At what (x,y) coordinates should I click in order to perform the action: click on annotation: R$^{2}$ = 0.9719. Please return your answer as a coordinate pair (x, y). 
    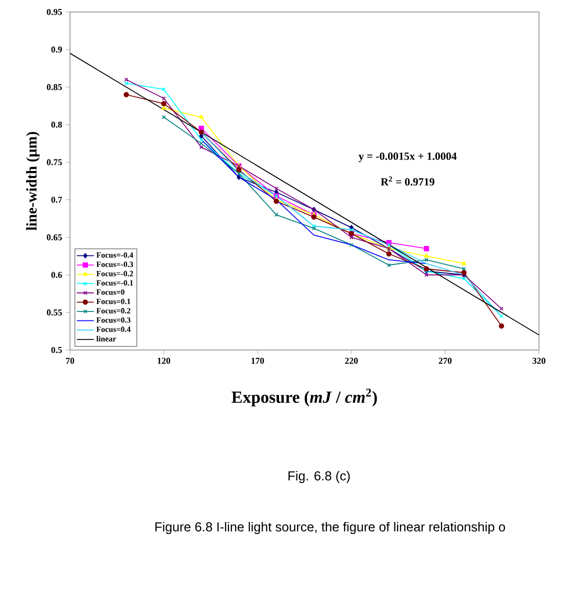
    Looking at the image, I should click on (407, 181).